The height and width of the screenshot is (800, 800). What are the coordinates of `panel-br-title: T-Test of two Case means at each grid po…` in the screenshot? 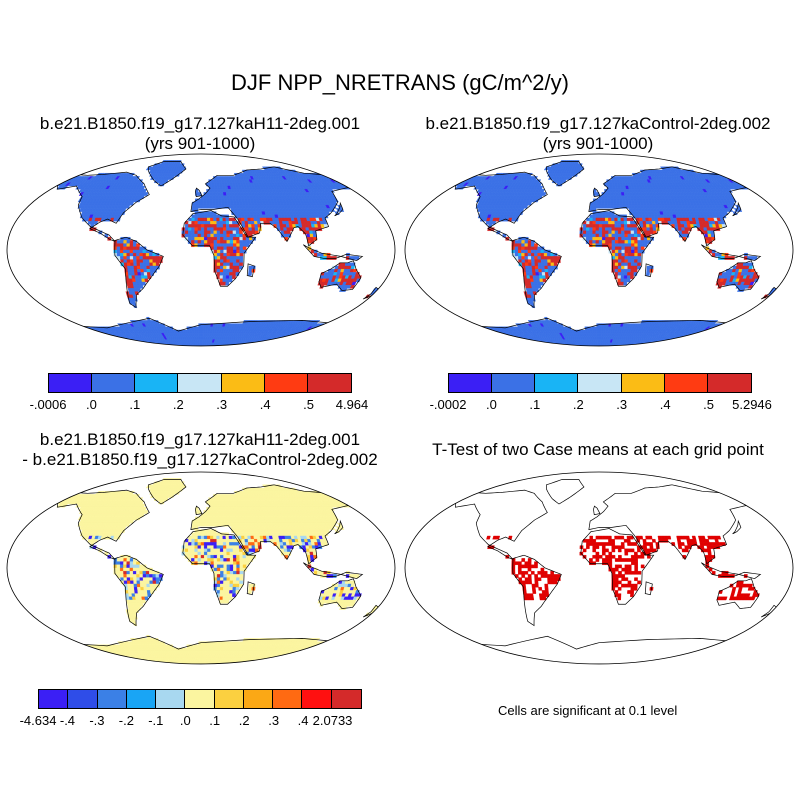 It's located at (598, 449).